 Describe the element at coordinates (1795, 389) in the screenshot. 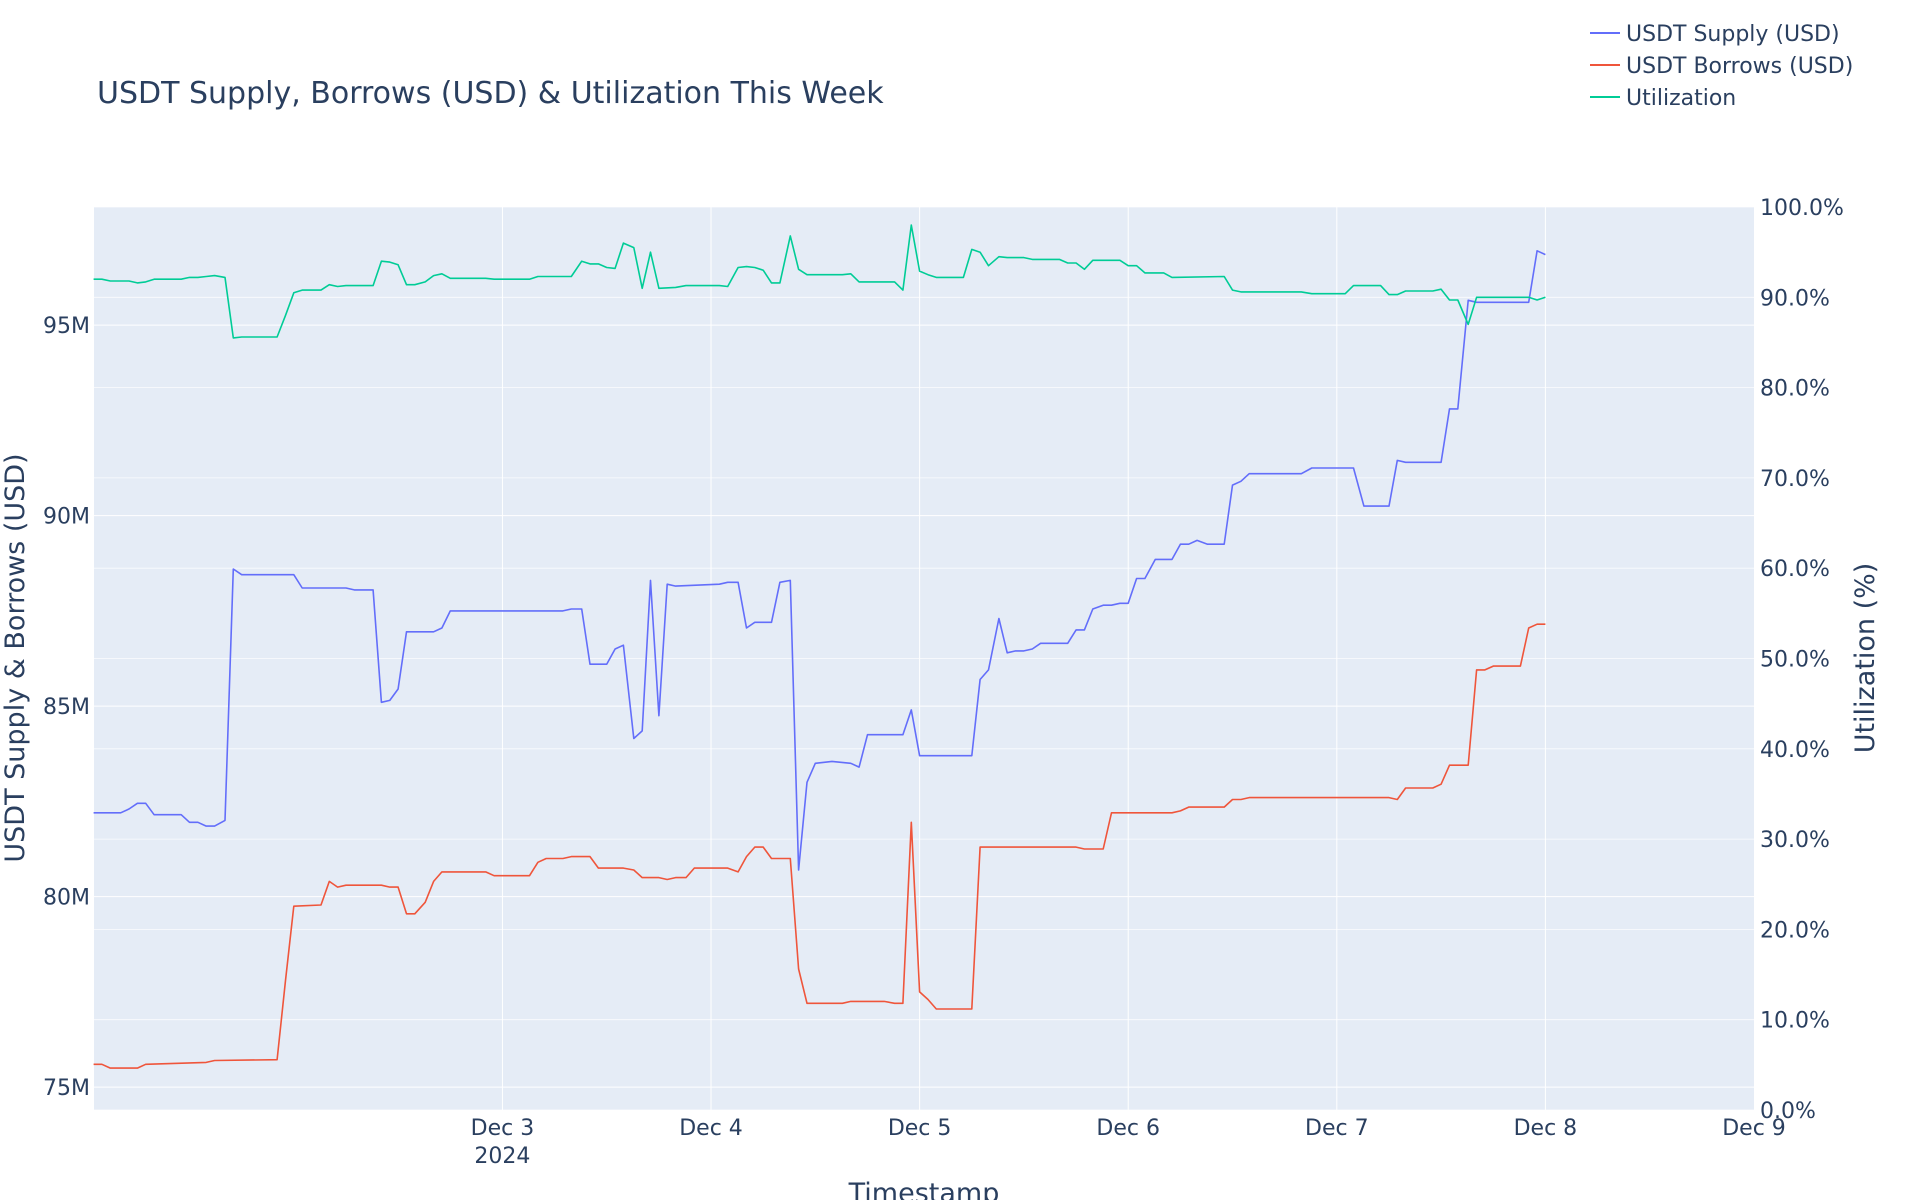

I see `y2-tick-label: 80.0%` at that location.